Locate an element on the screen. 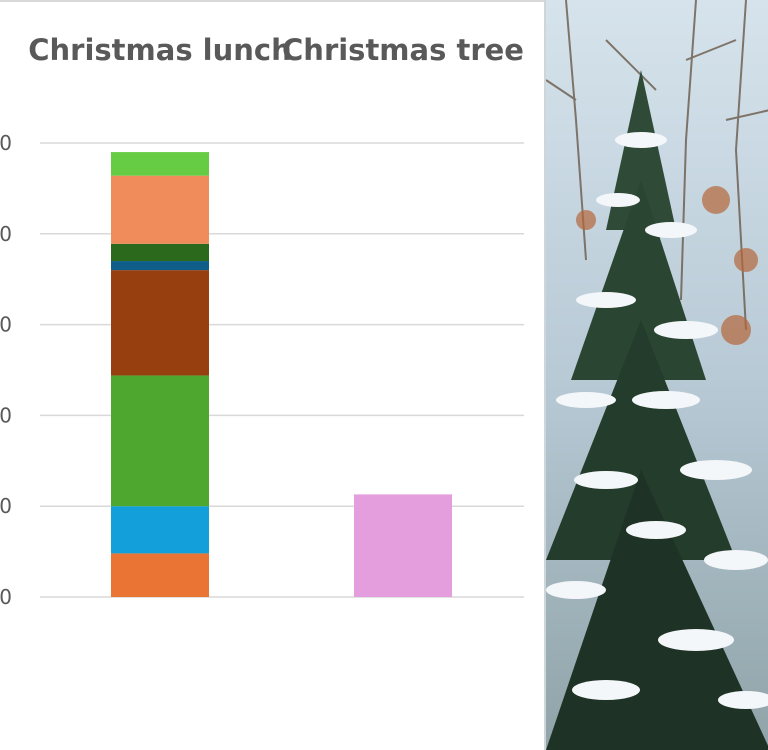 The image size is (768, 750). category-title: Christmas tree is located at coordinates (403, 50).